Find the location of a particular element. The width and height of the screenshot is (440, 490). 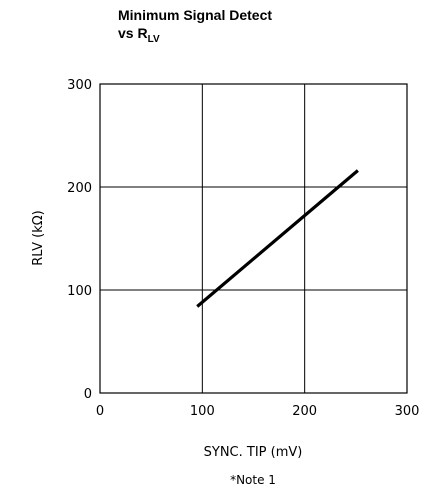

chart-title: Minimum Signal Detect vs RLV is located at coordinates (248, 25).